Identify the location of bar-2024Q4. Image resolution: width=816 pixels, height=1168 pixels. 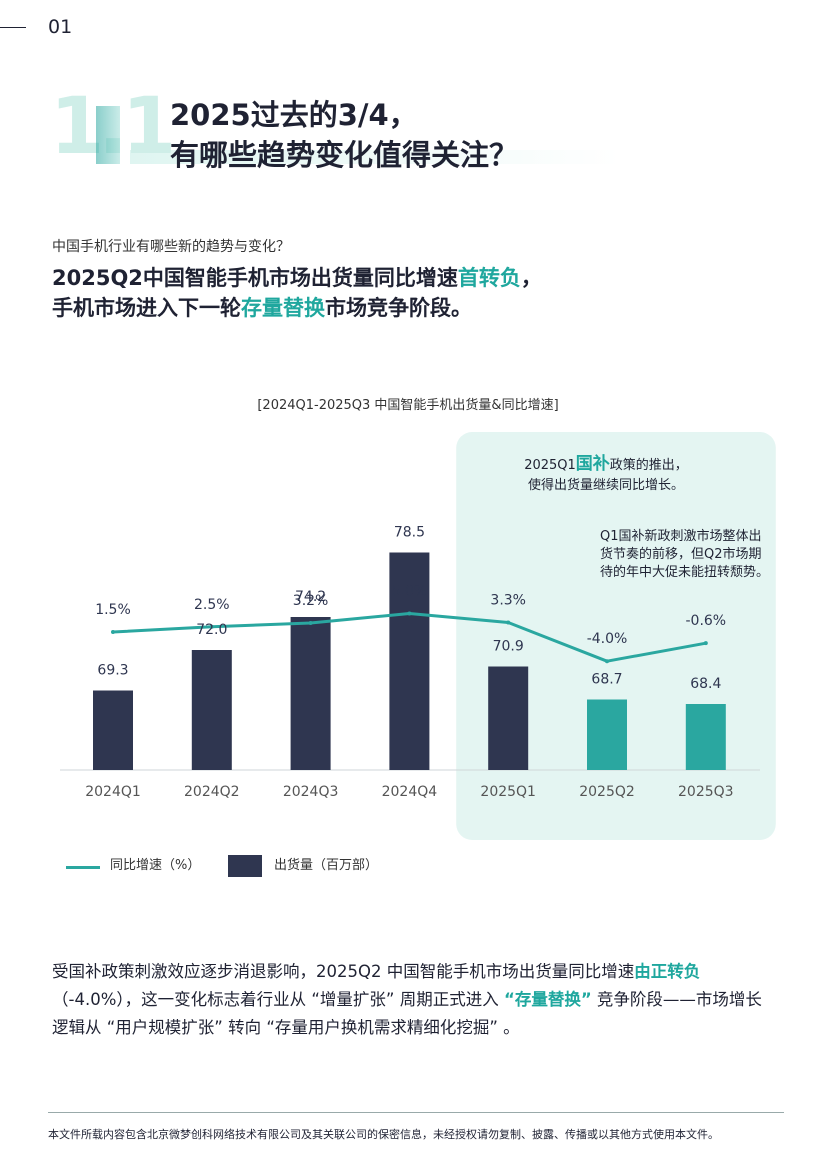
(409, 661).